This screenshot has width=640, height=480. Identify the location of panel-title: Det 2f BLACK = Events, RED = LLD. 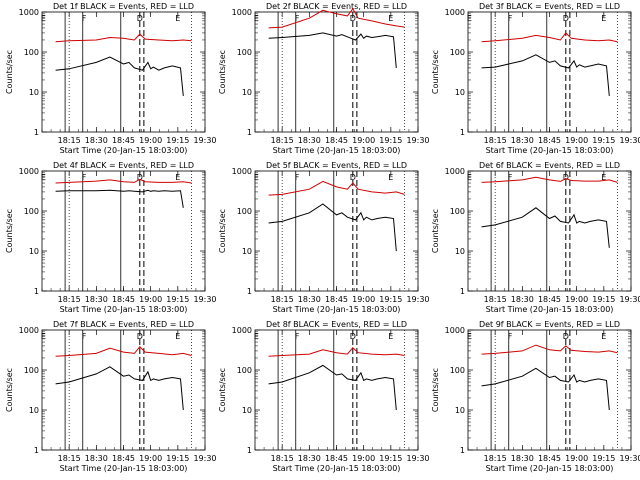
(336, 6).